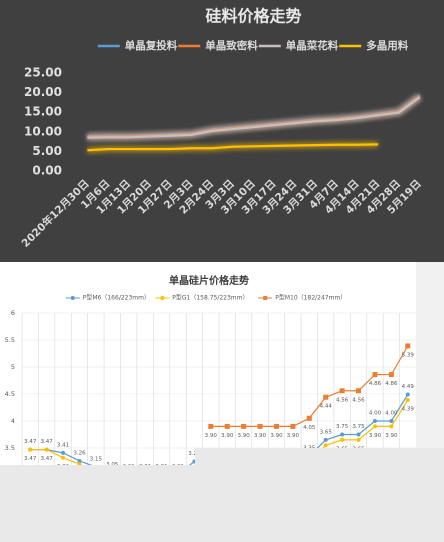  I want to click on y-tick-label: 4, so click(13, 421).